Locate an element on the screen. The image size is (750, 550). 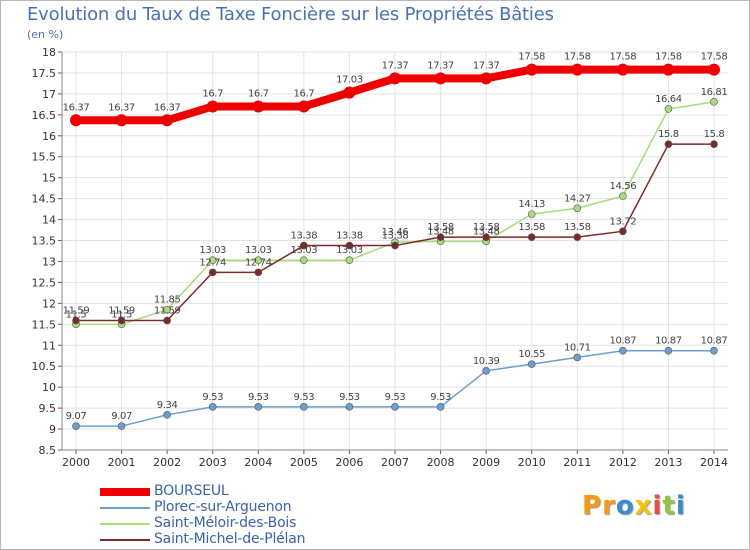
data-label-0: 17.03 is located at coordinates (349, 80).